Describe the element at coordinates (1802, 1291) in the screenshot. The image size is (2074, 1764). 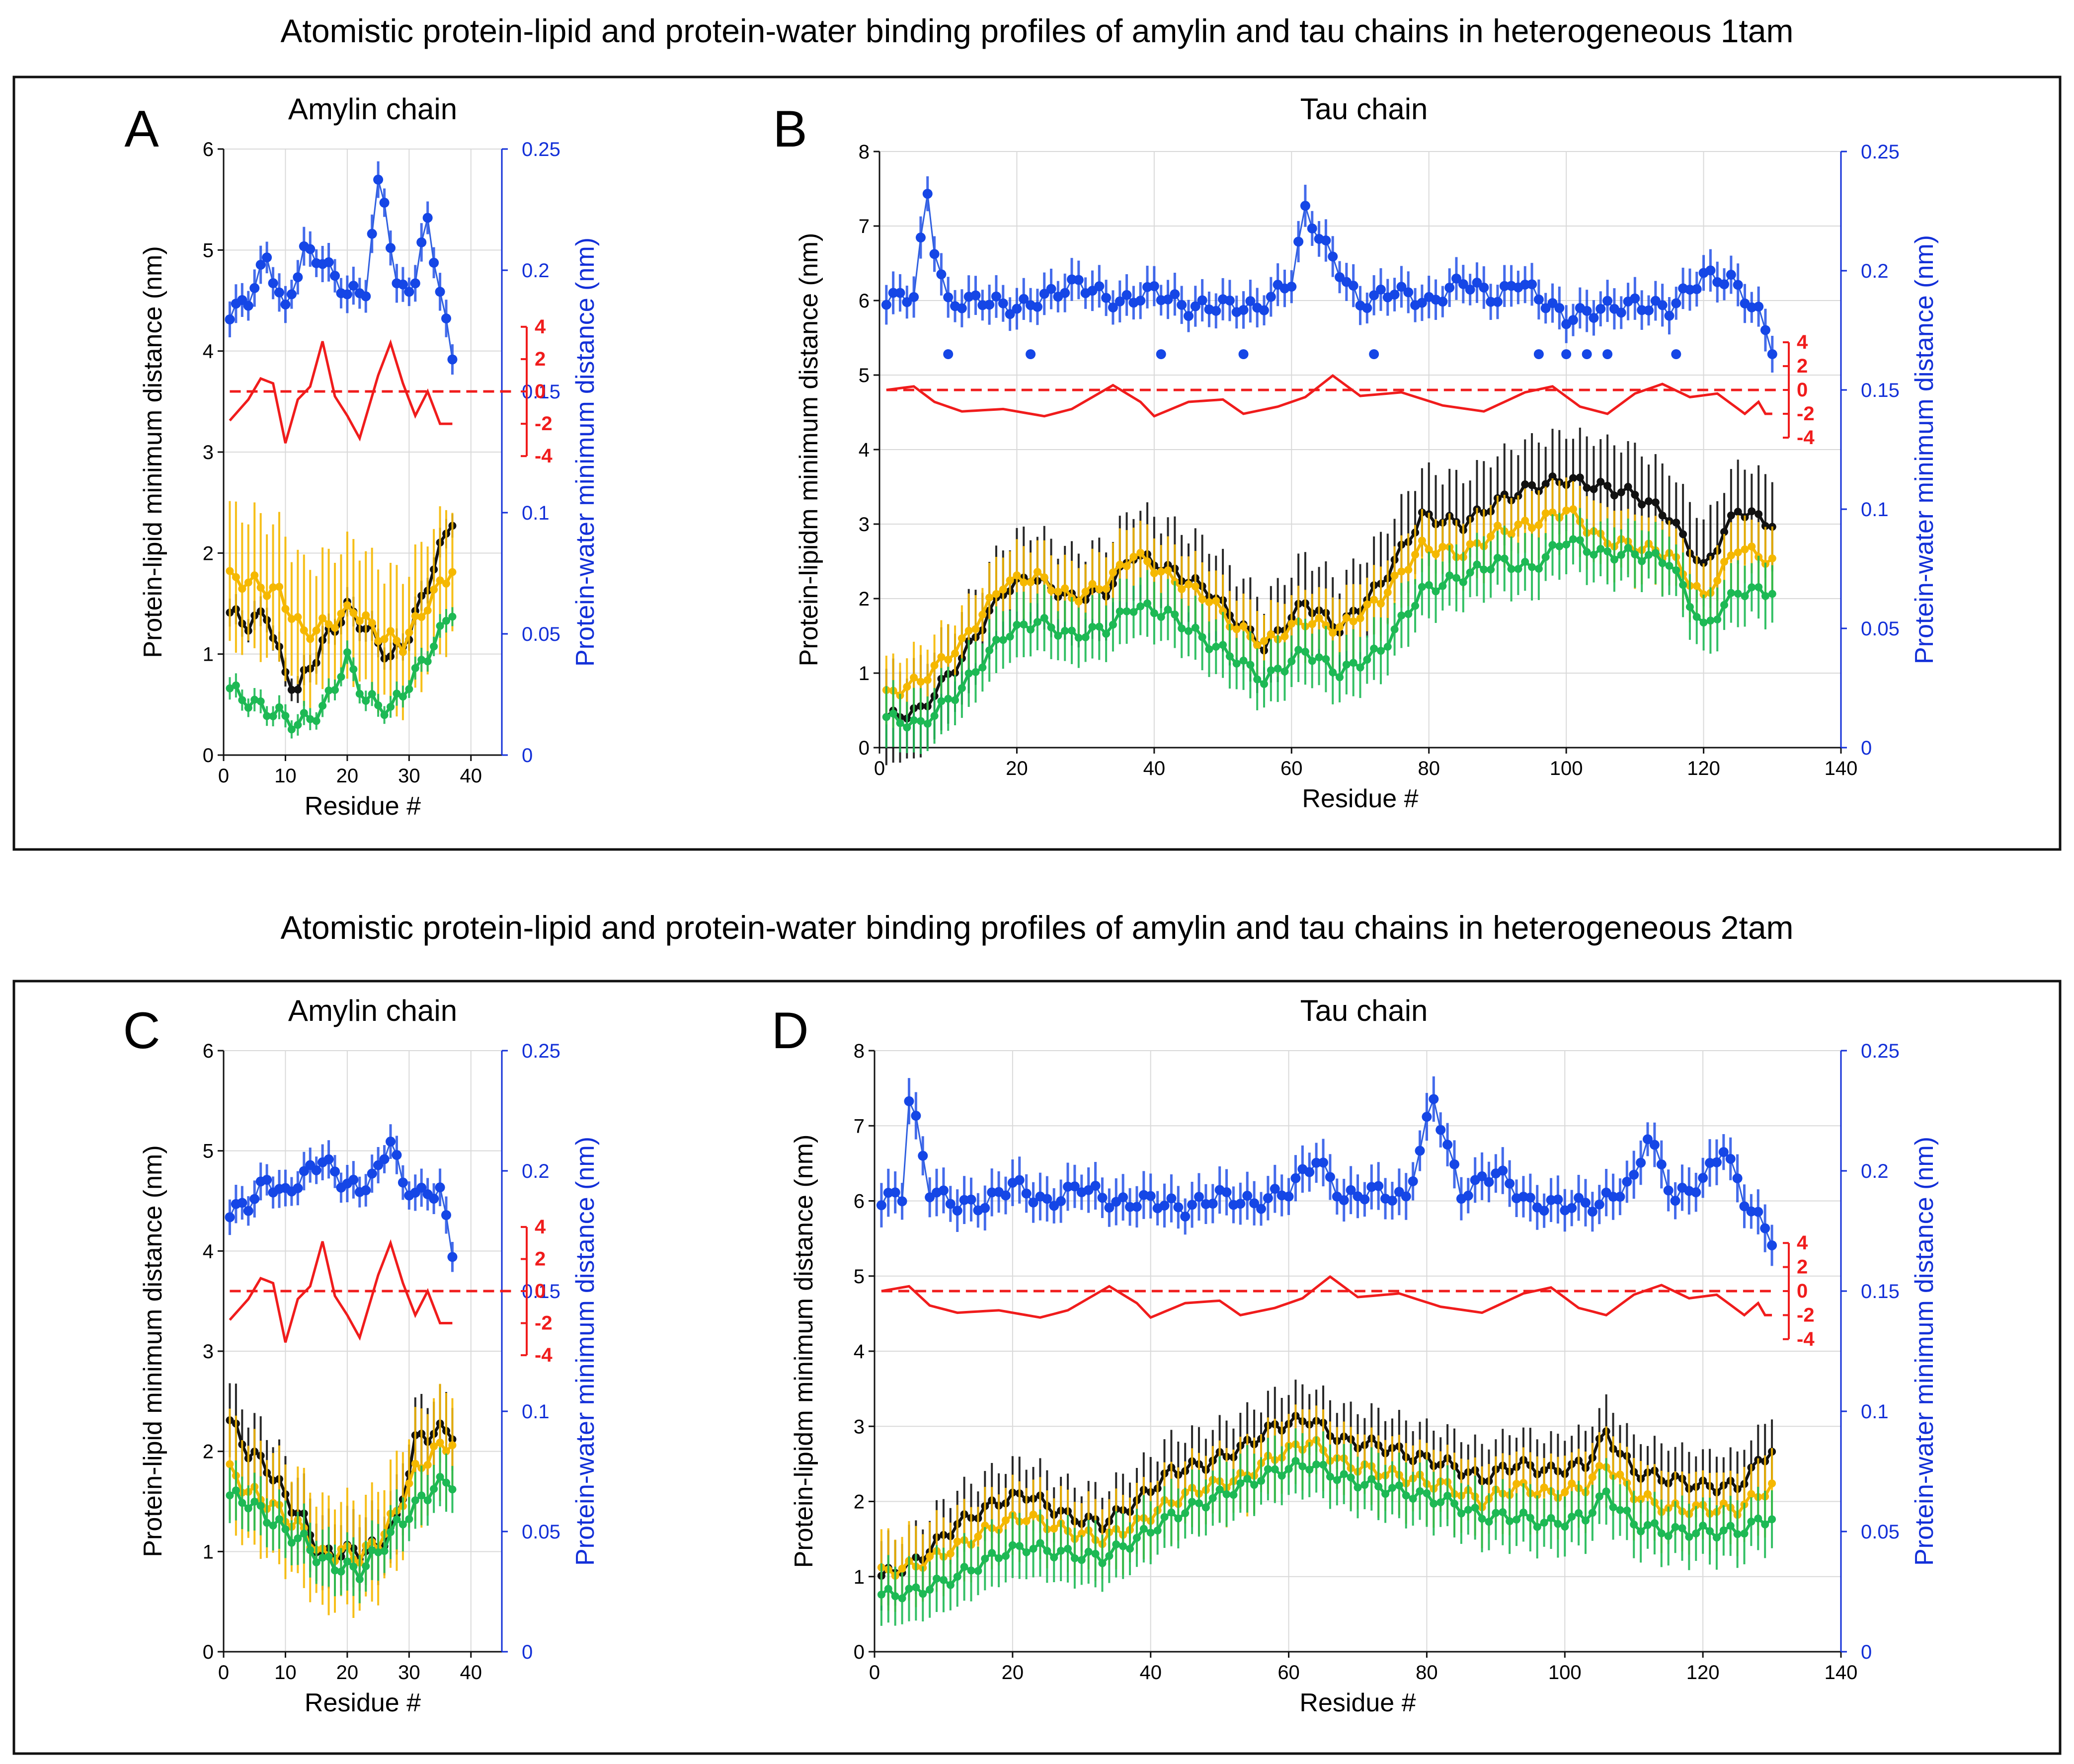
I see `inset-tick-label: 0` at that location.